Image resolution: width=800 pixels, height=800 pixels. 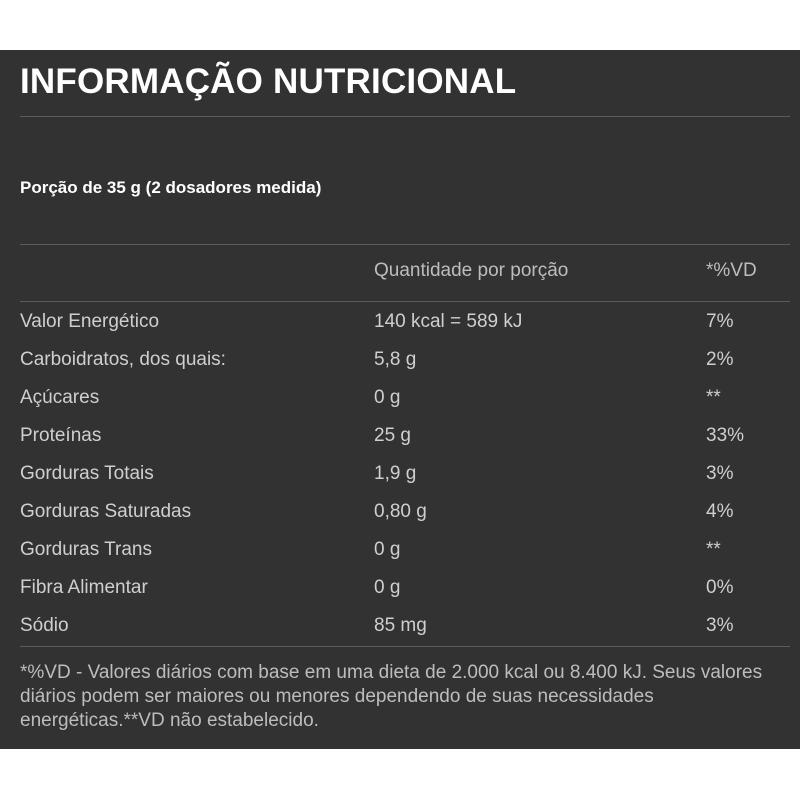 What do you see at coordinates (405, 244) in the screenshot?
I see `portion-divider` at bounding box center [405, 244].